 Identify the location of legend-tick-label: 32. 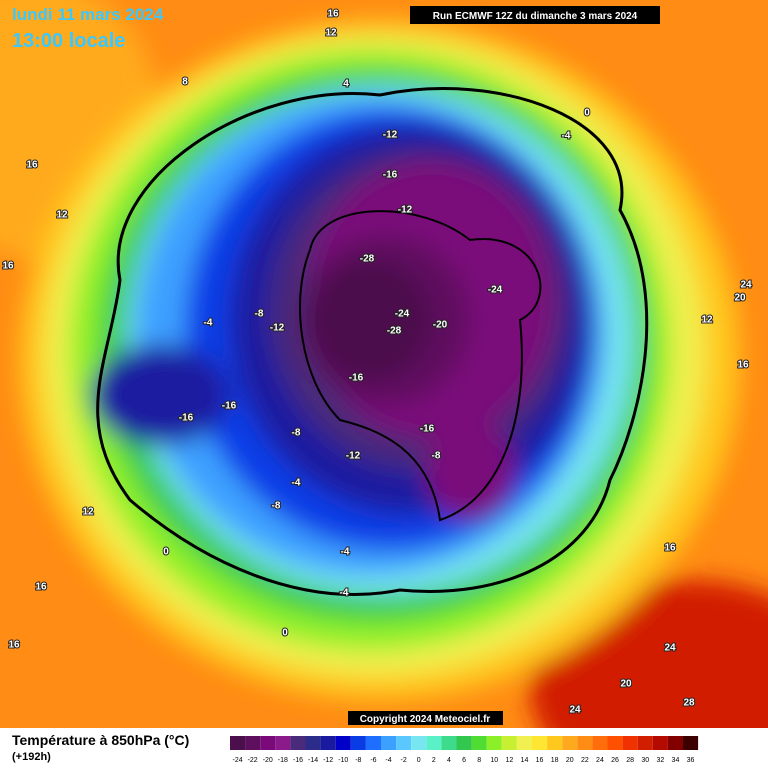
(660, 760).